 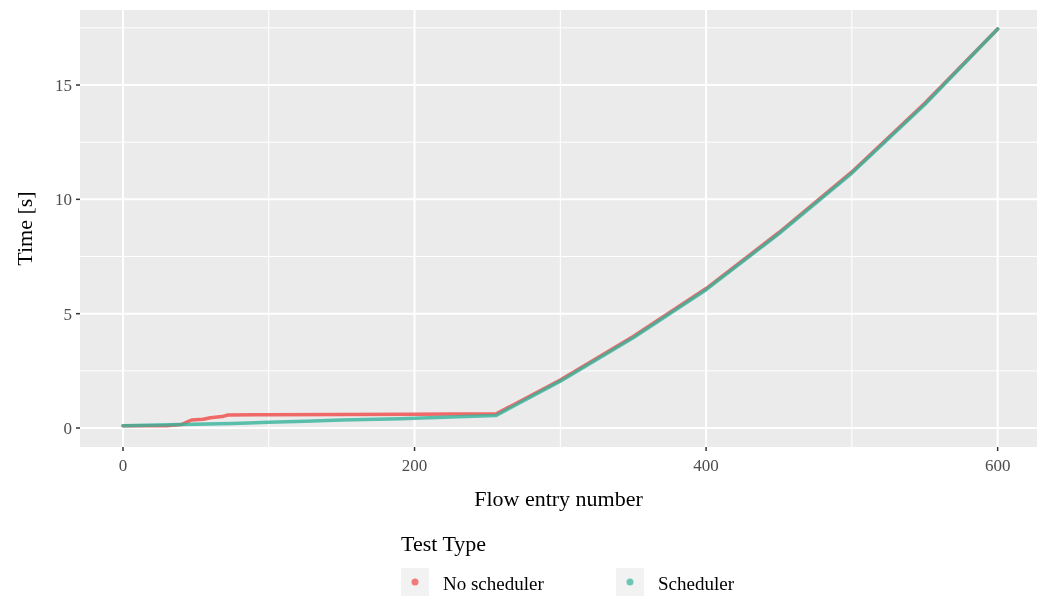 I want to click on x-tick-label: 0, so click(x=123, y=465).